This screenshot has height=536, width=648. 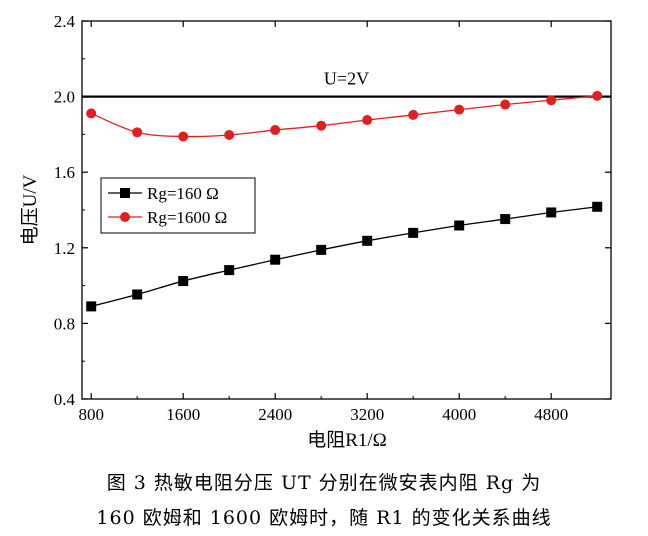 What do you see at coordinates (91, 414) in the screenshot?
I see `x-tick-label: 800` at bounding box center [91, 414].